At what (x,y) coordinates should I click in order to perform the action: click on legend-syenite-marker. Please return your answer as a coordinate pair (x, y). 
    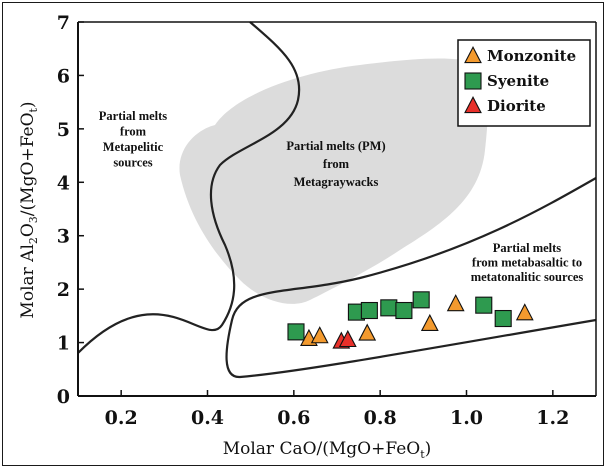
    Looking at the image, I should click on (473, 81).